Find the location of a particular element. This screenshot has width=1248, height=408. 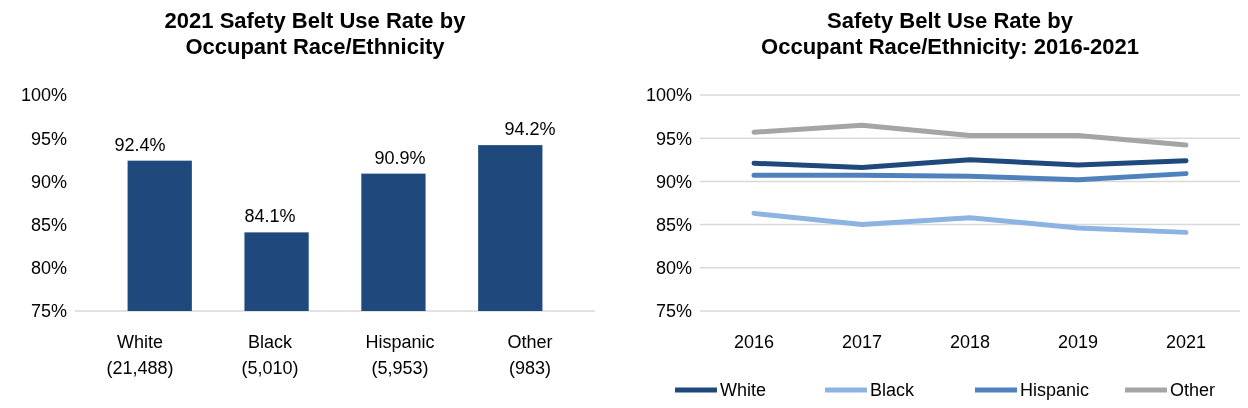

x-tick-label: 2016 is located at coordinates (754, 342).